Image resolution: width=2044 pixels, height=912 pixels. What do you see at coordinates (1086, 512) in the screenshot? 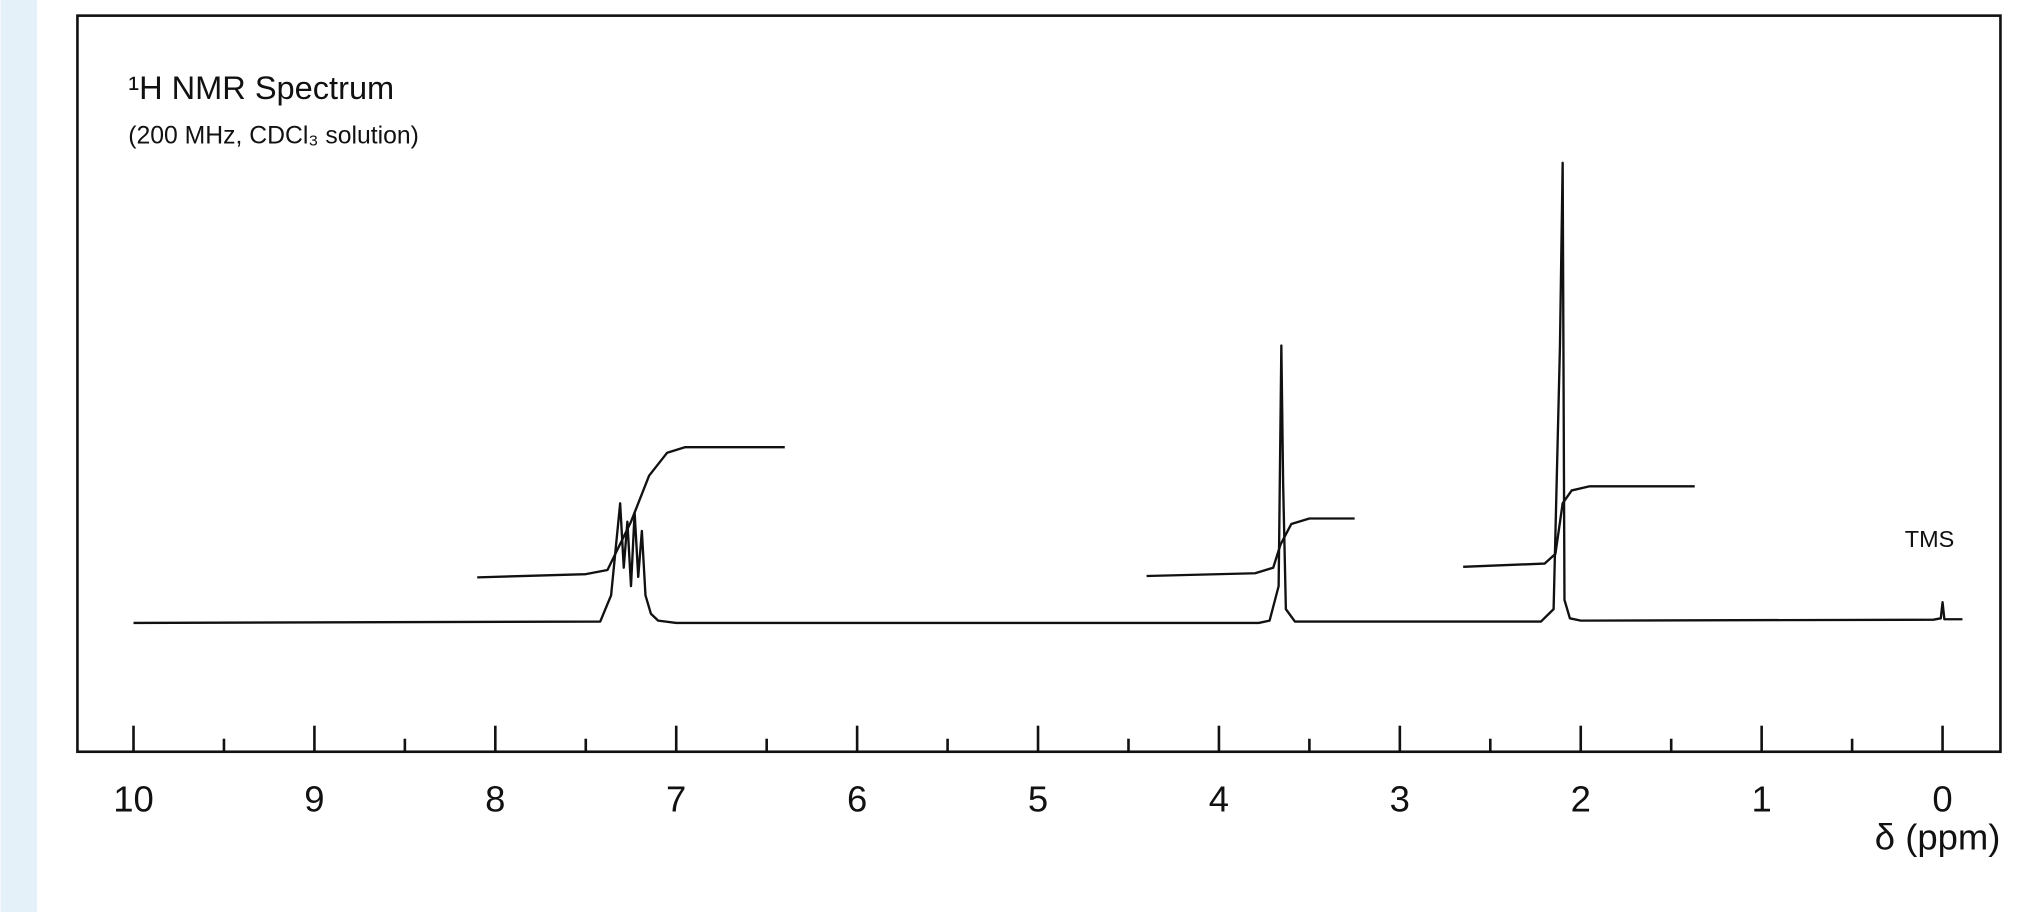
I see `series-line` at bounding box center [1086, 512].